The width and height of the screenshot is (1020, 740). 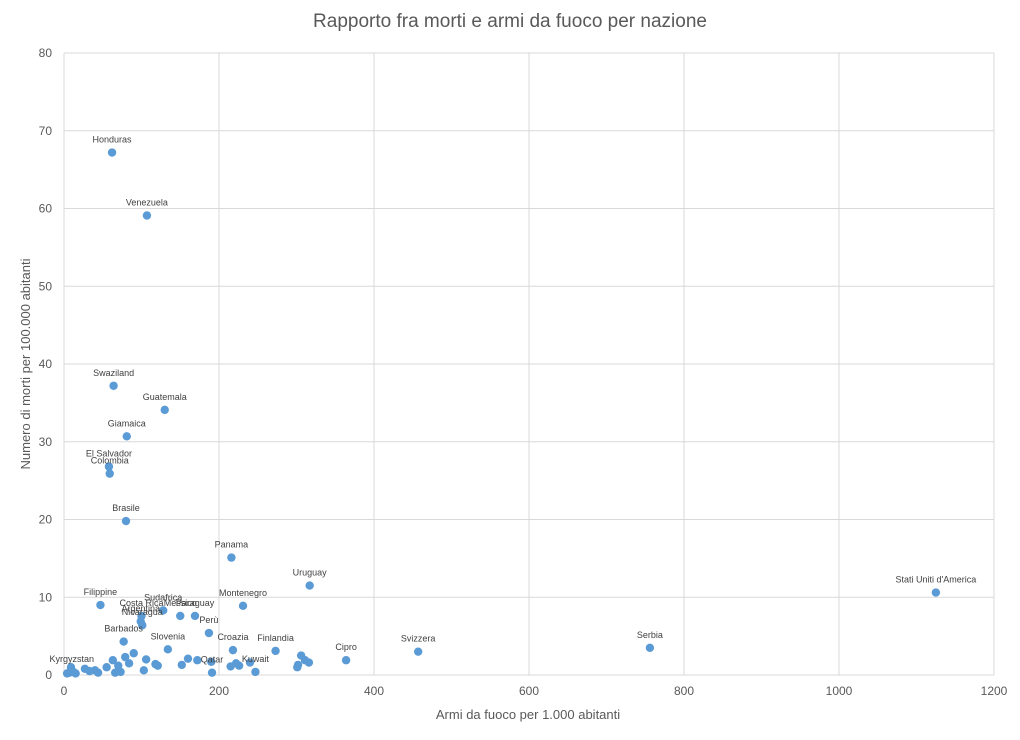 I want to click on x-tick-label: 0, so click(x=64, y=691).